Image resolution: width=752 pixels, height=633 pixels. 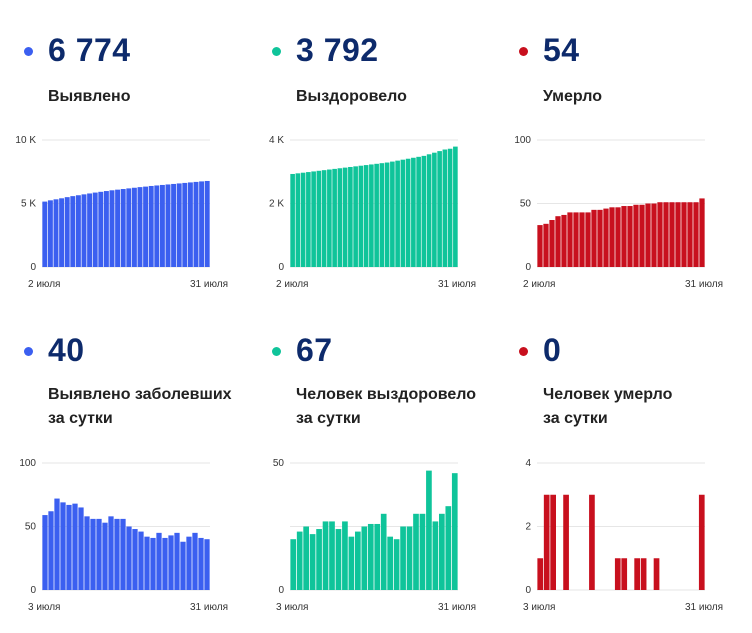 What do you see at coordinates (31, 527) in the screenshot?
I see `y-tick-label: 50` at bounding box center [31, 527].